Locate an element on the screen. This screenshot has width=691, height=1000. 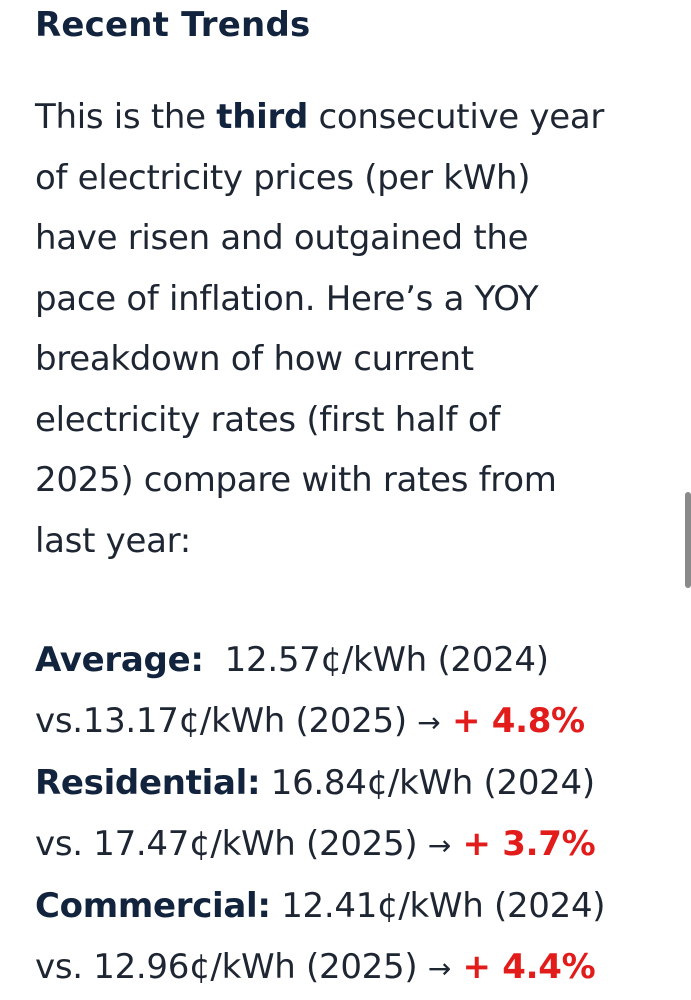
intro-line: This is the third consecutive year is located at coordinates (335, 117).